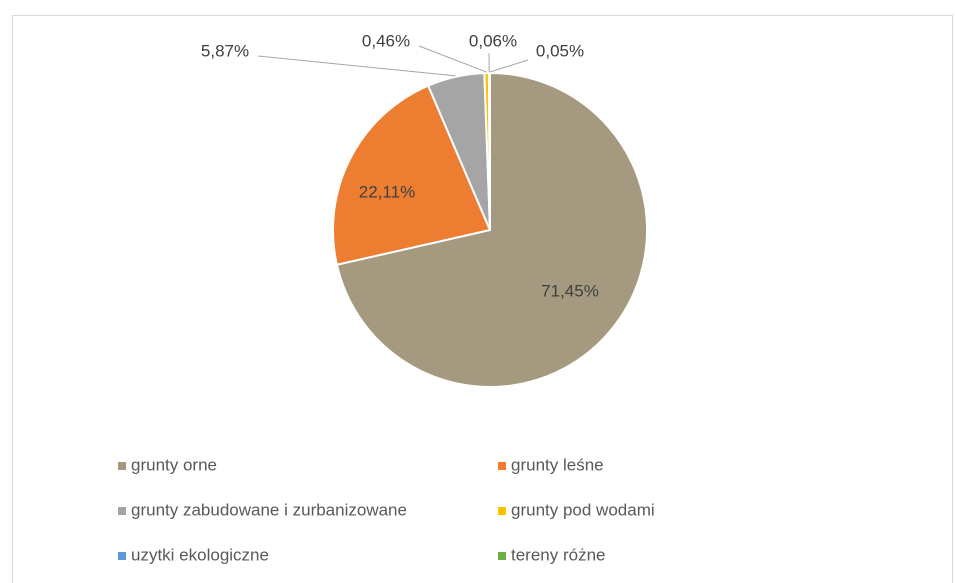 This screenshot has width=955, height=583. What do you see at coordinates (225, 50) in the screenshot?
I see `data-label: 5,87%` at bounding box center [225, 50].